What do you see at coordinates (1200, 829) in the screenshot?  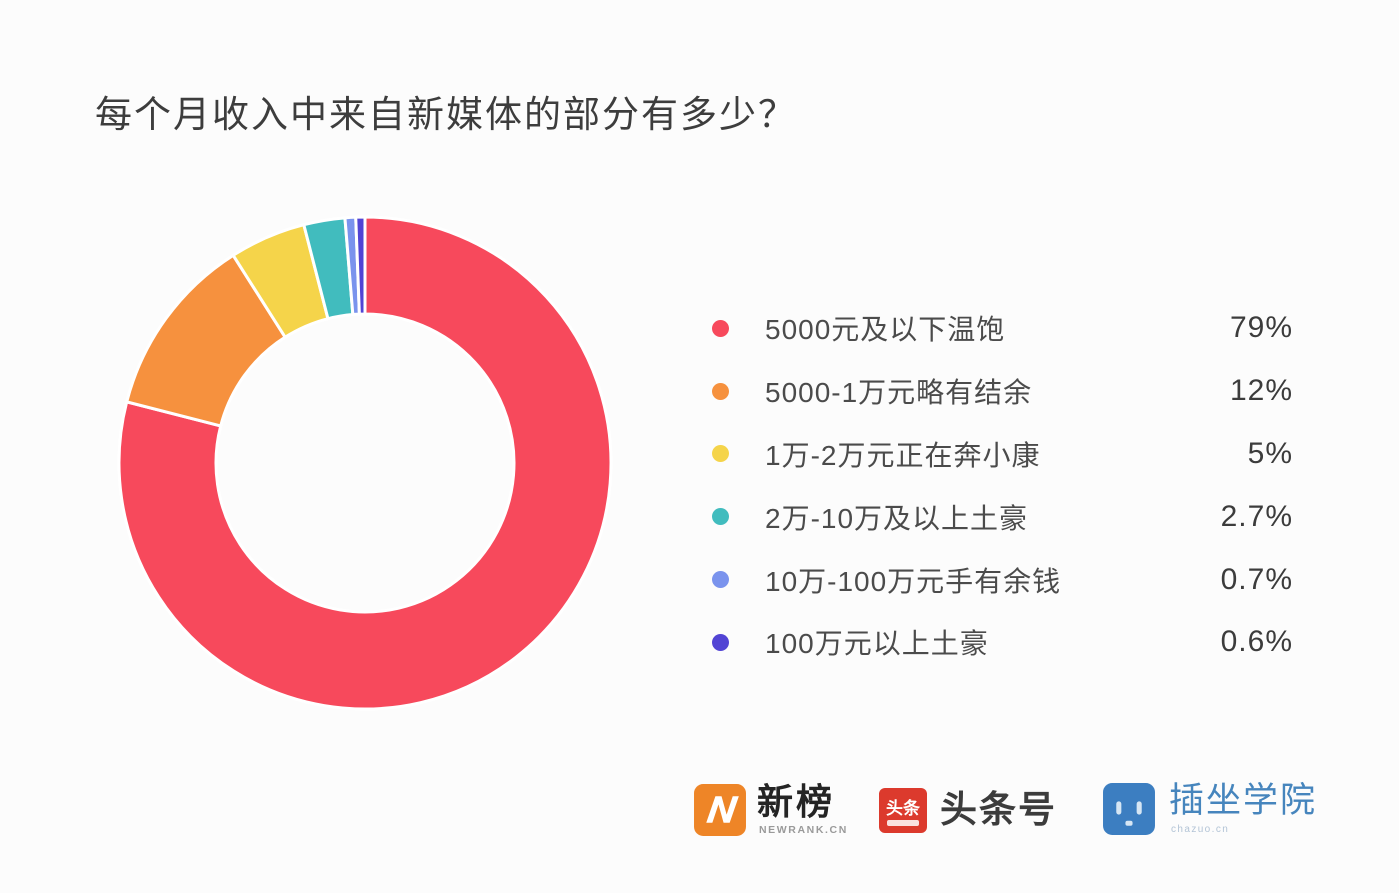 I see `chazuo-brand-url: chazuo.cn` at bounding box center [1200, 829].